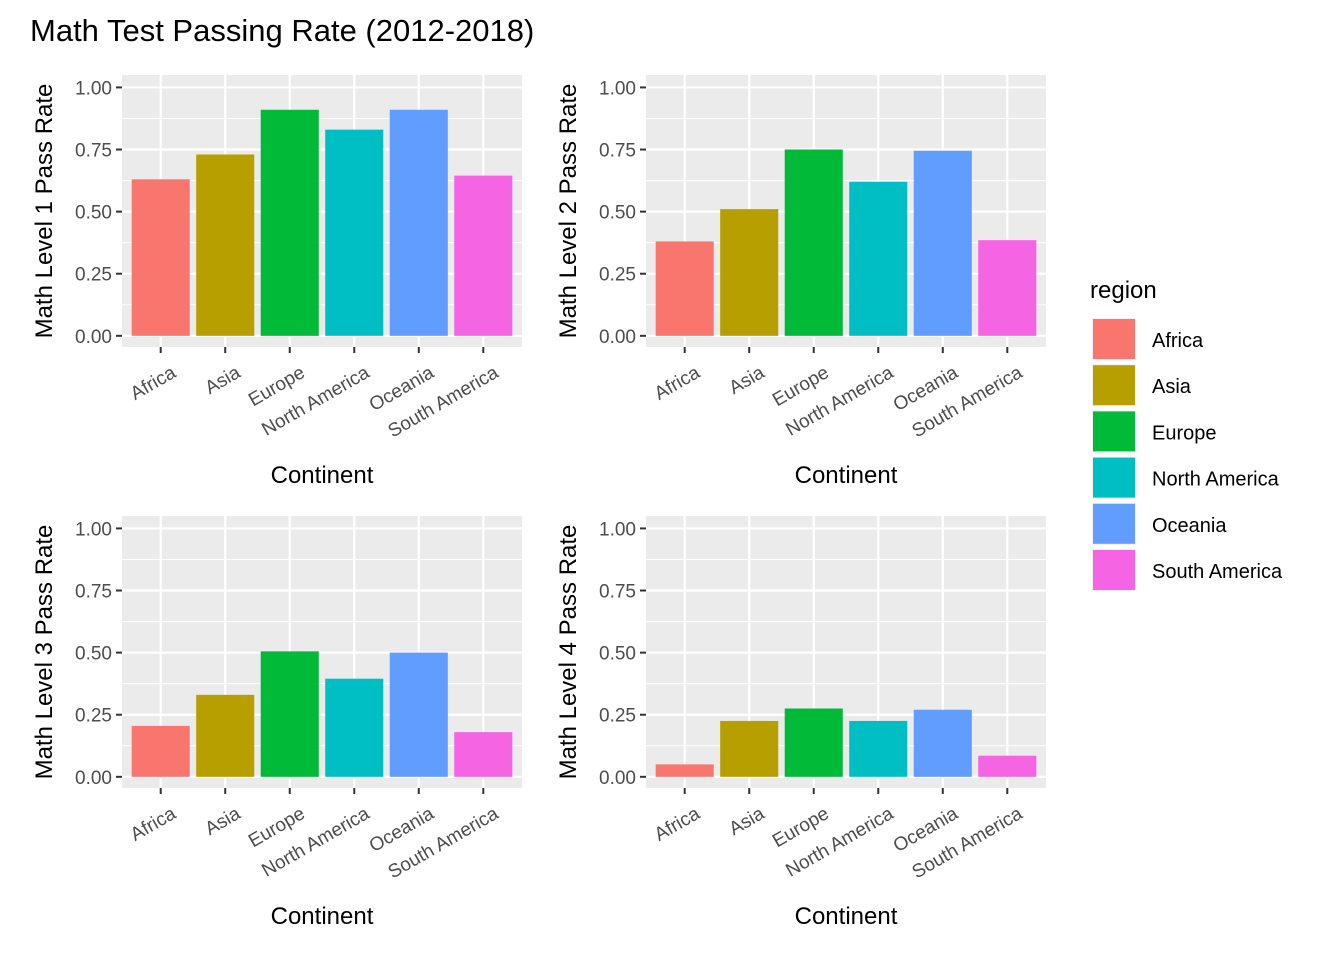  I want to click on legend-label: South America, so click(1217, 572).